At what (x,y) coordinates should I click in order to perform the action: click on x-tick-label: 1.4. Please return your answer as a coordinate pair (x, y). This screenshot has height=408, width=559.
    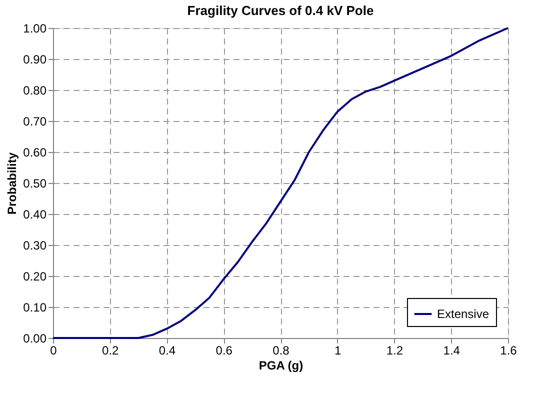
    Looking at the image, I should click on (451, 351).